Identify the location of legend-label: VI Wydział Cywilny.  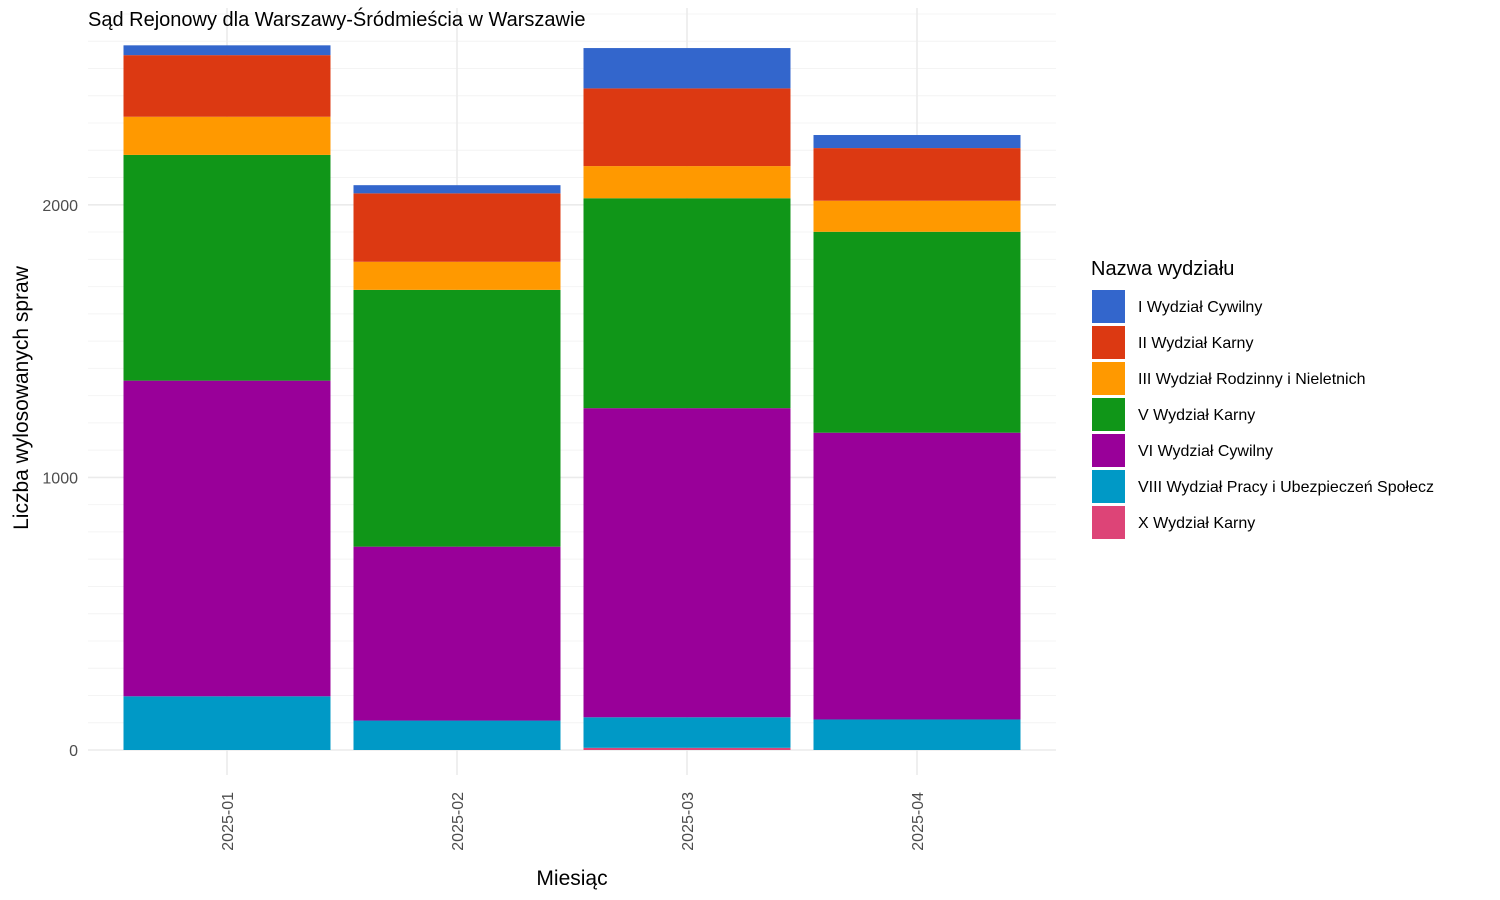
(1205, 451).